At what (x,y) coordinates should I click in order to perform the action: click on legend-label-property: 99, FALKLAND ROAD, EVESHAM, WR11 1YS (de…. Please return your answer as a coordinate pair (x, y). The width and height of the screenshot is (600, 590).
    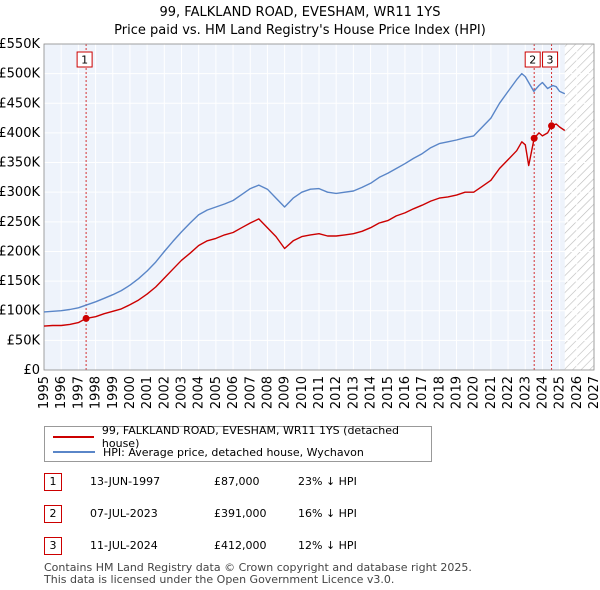
    Looking at the image, I should click on (250, 437).